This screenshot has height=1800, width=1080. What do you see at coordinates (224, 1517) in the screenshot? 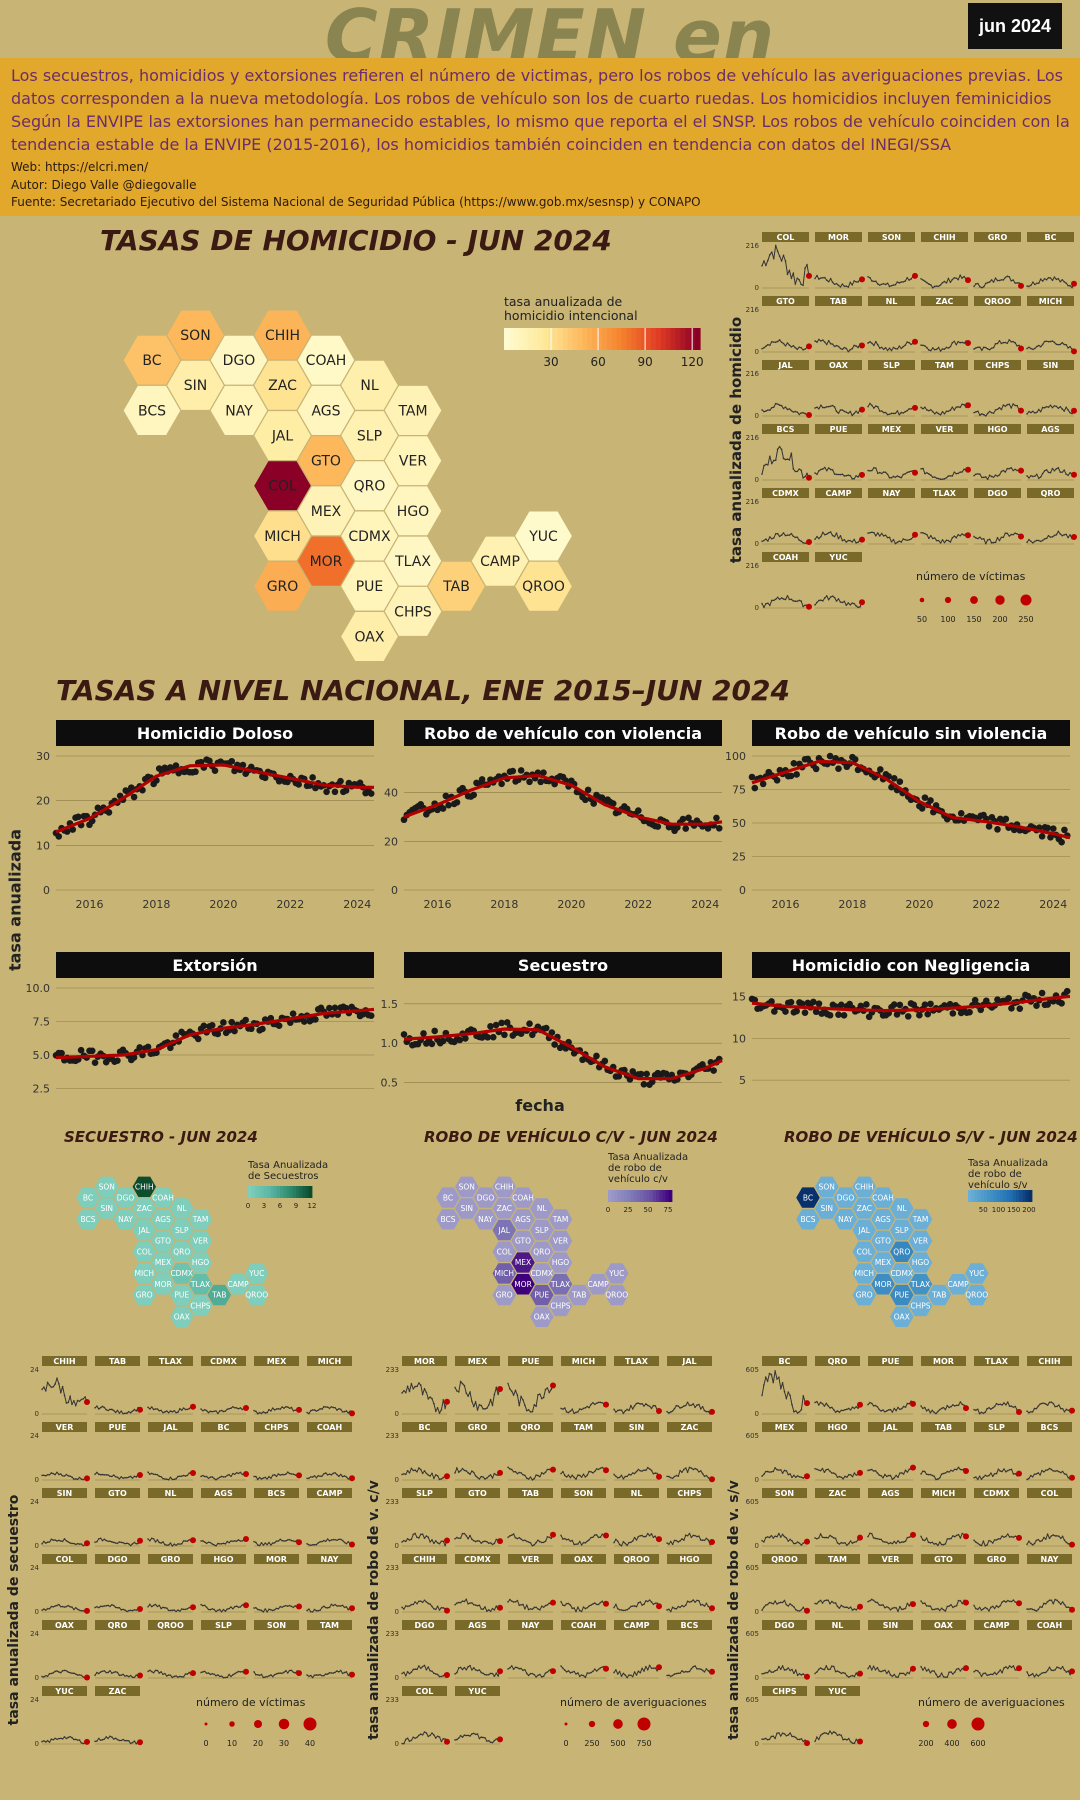
I see `mini-panel-ags: AGS` at bounding box center [224, 1517].